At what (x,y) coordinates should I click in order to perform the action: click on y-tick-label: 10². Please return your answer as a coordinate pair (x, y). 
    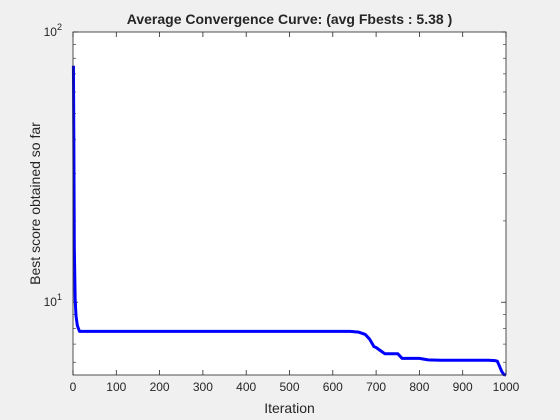
    Looking at the image, I should click on (53, 30).